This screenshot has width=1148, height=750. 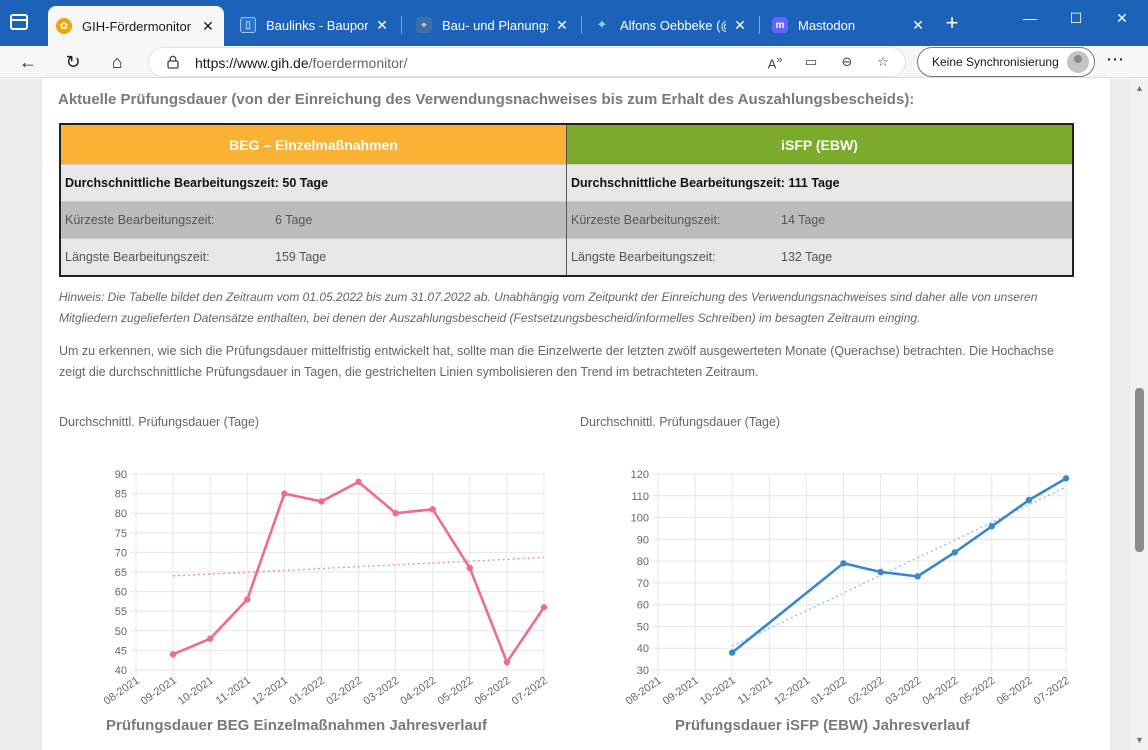 I want to click on isfp-ytick-label: 80, so click(x=643, y=562).